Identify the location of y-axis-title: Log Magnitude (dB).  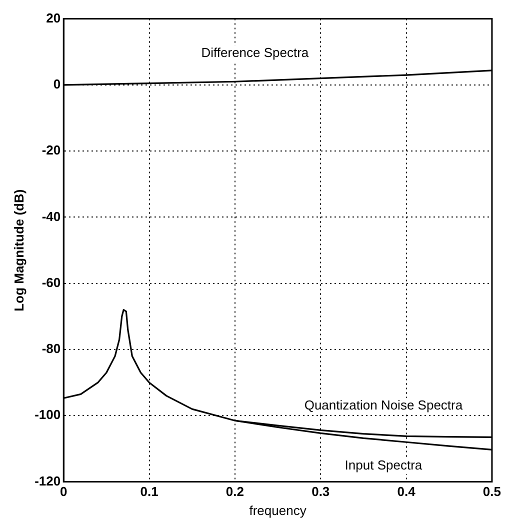
(18, 250).